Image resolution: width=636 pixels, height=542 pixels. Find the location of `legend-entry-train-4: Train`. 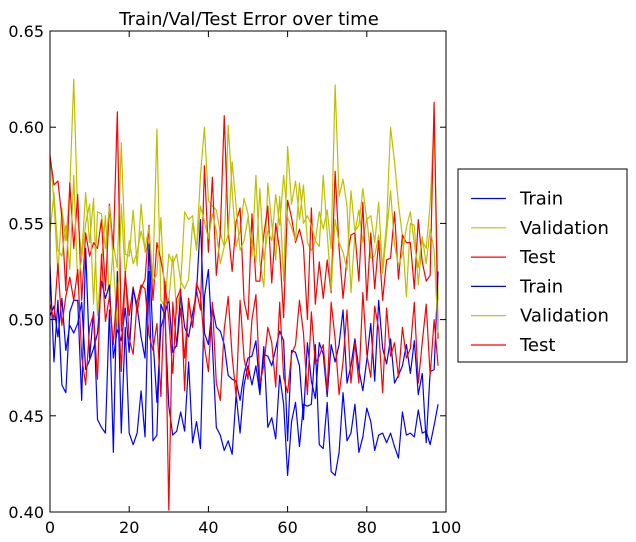

legend-entry-train-4: Train is located at coordinates (517, 286).